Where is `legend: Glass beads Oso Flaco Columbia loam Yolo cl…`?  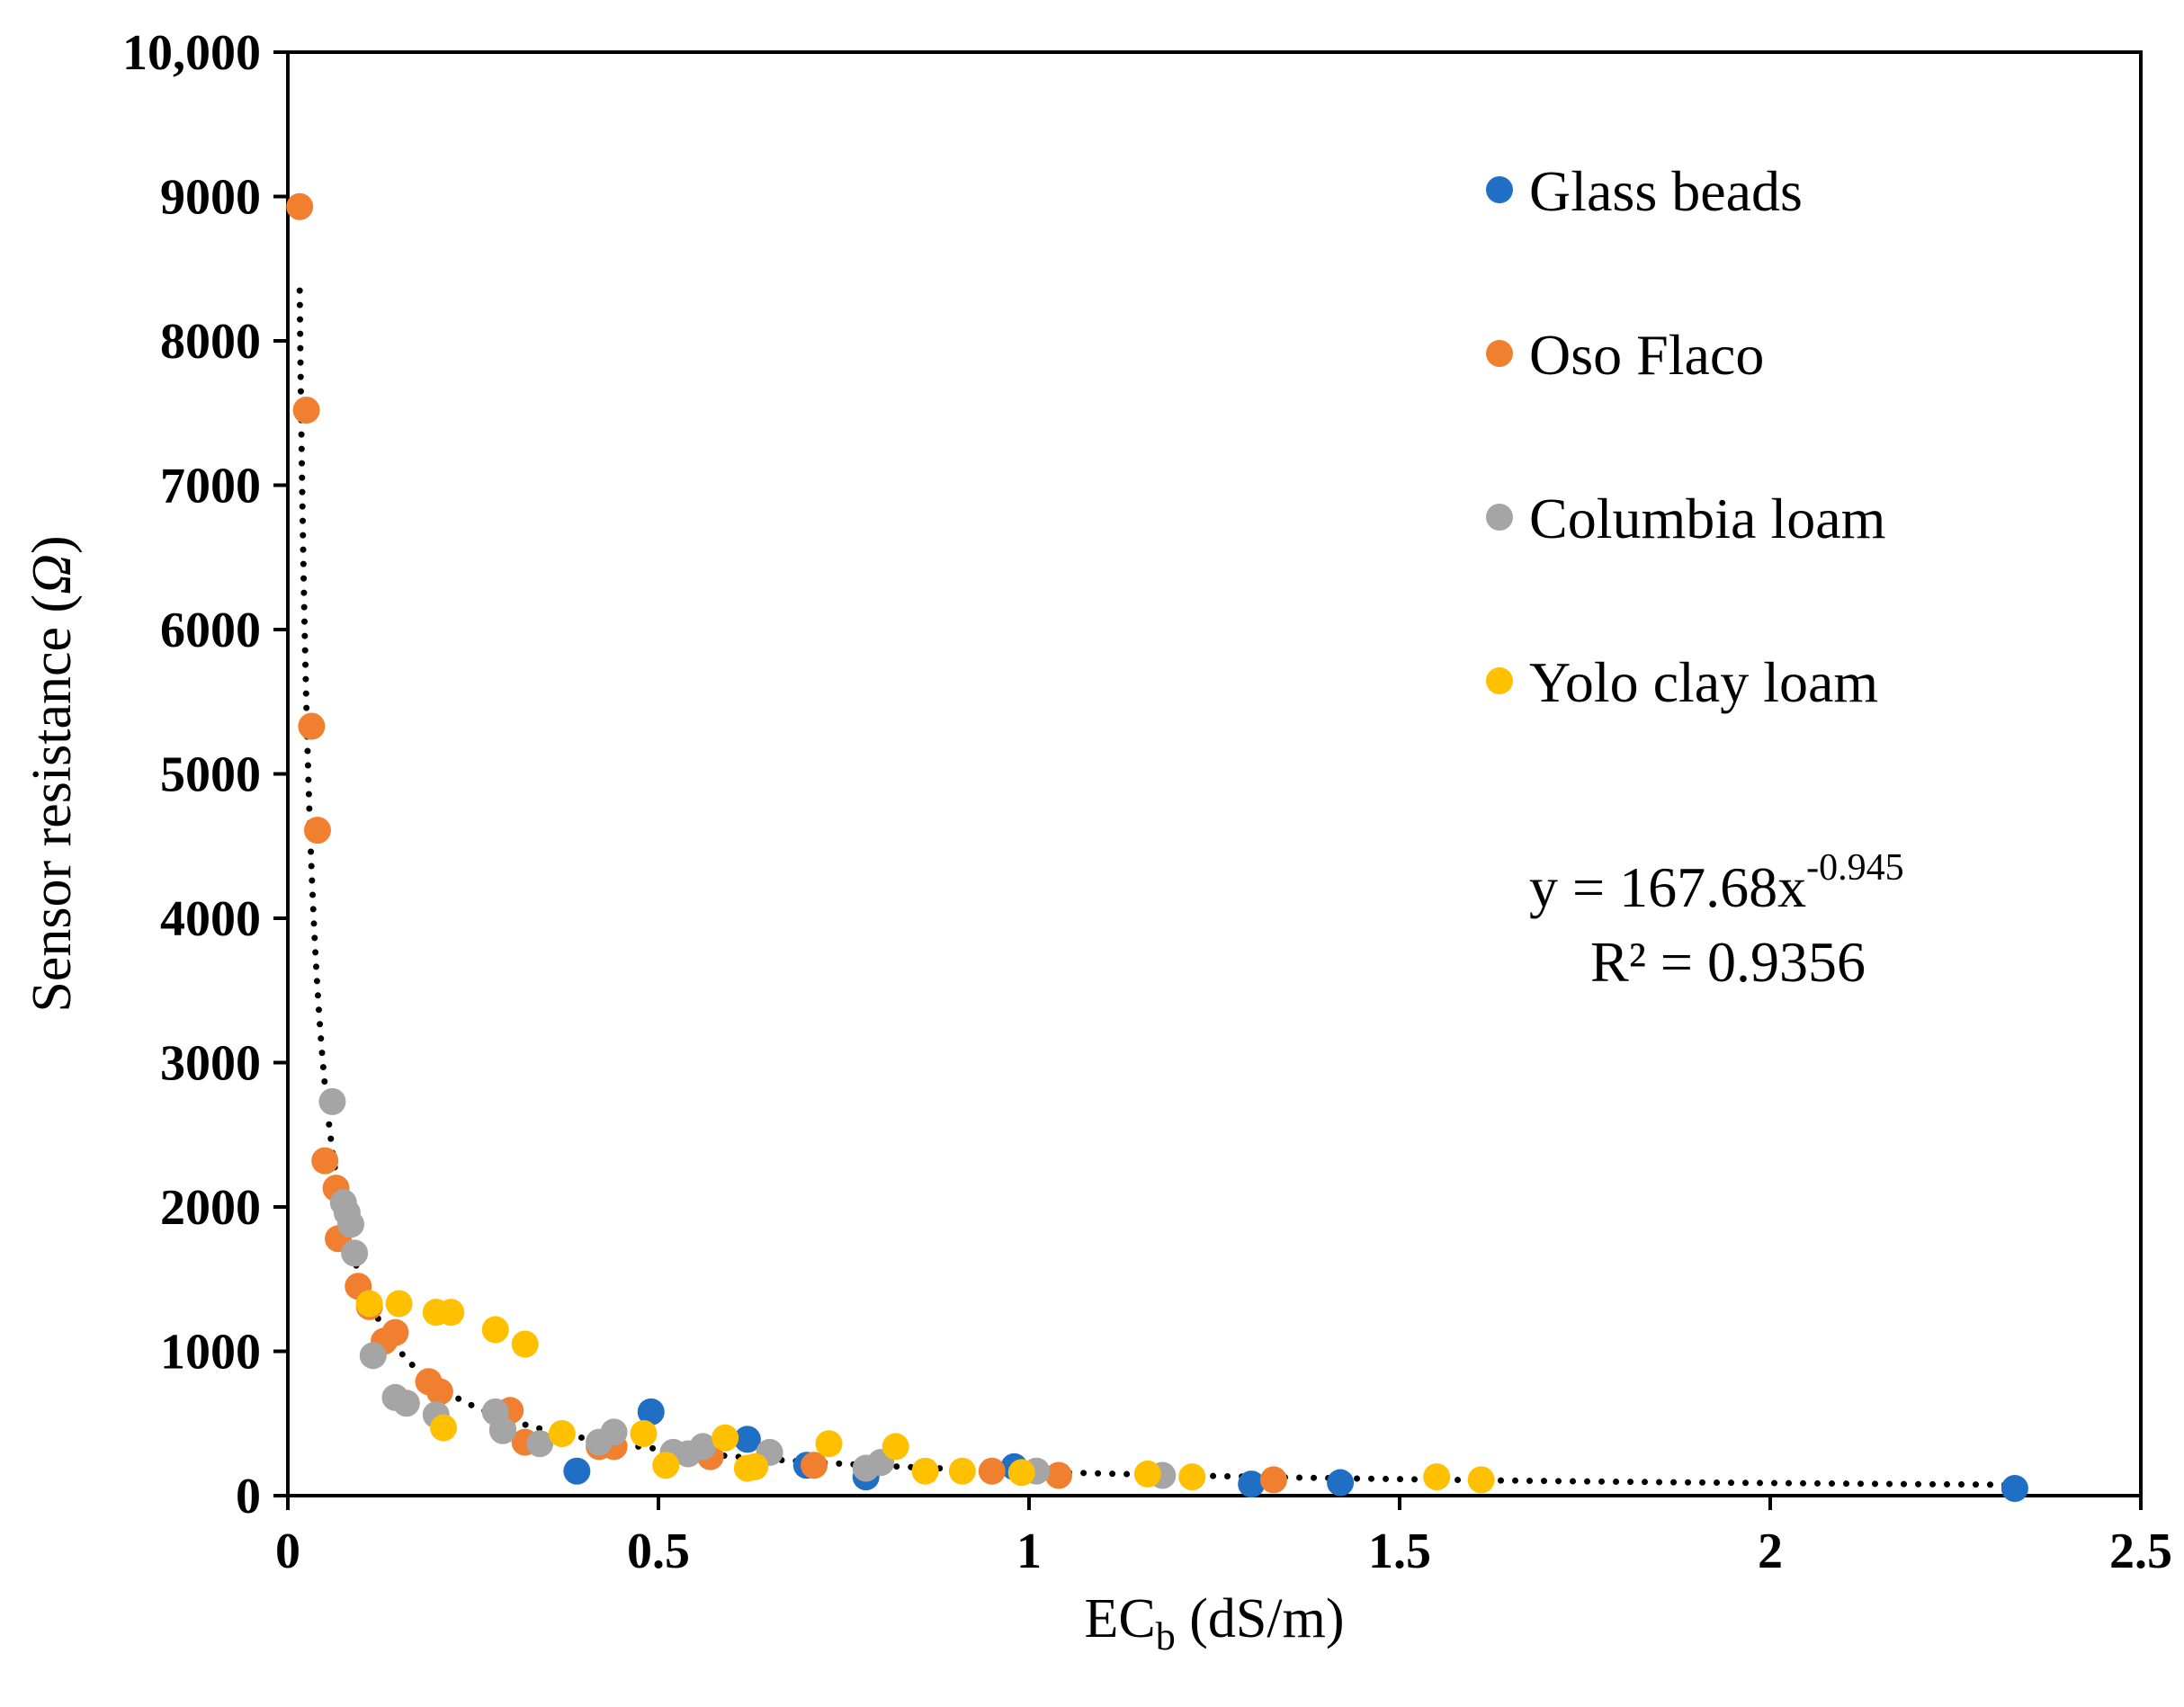
legend: Glass beads Oso Flaco Columbia loam Yolo cl… is located at coordinates (1686, 436).